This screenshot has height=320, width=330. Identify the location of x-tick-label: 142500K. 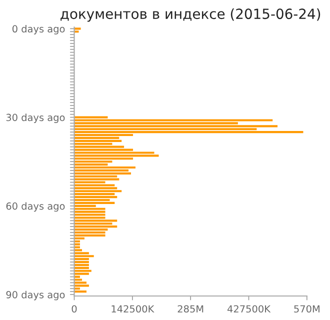
(133, 309).